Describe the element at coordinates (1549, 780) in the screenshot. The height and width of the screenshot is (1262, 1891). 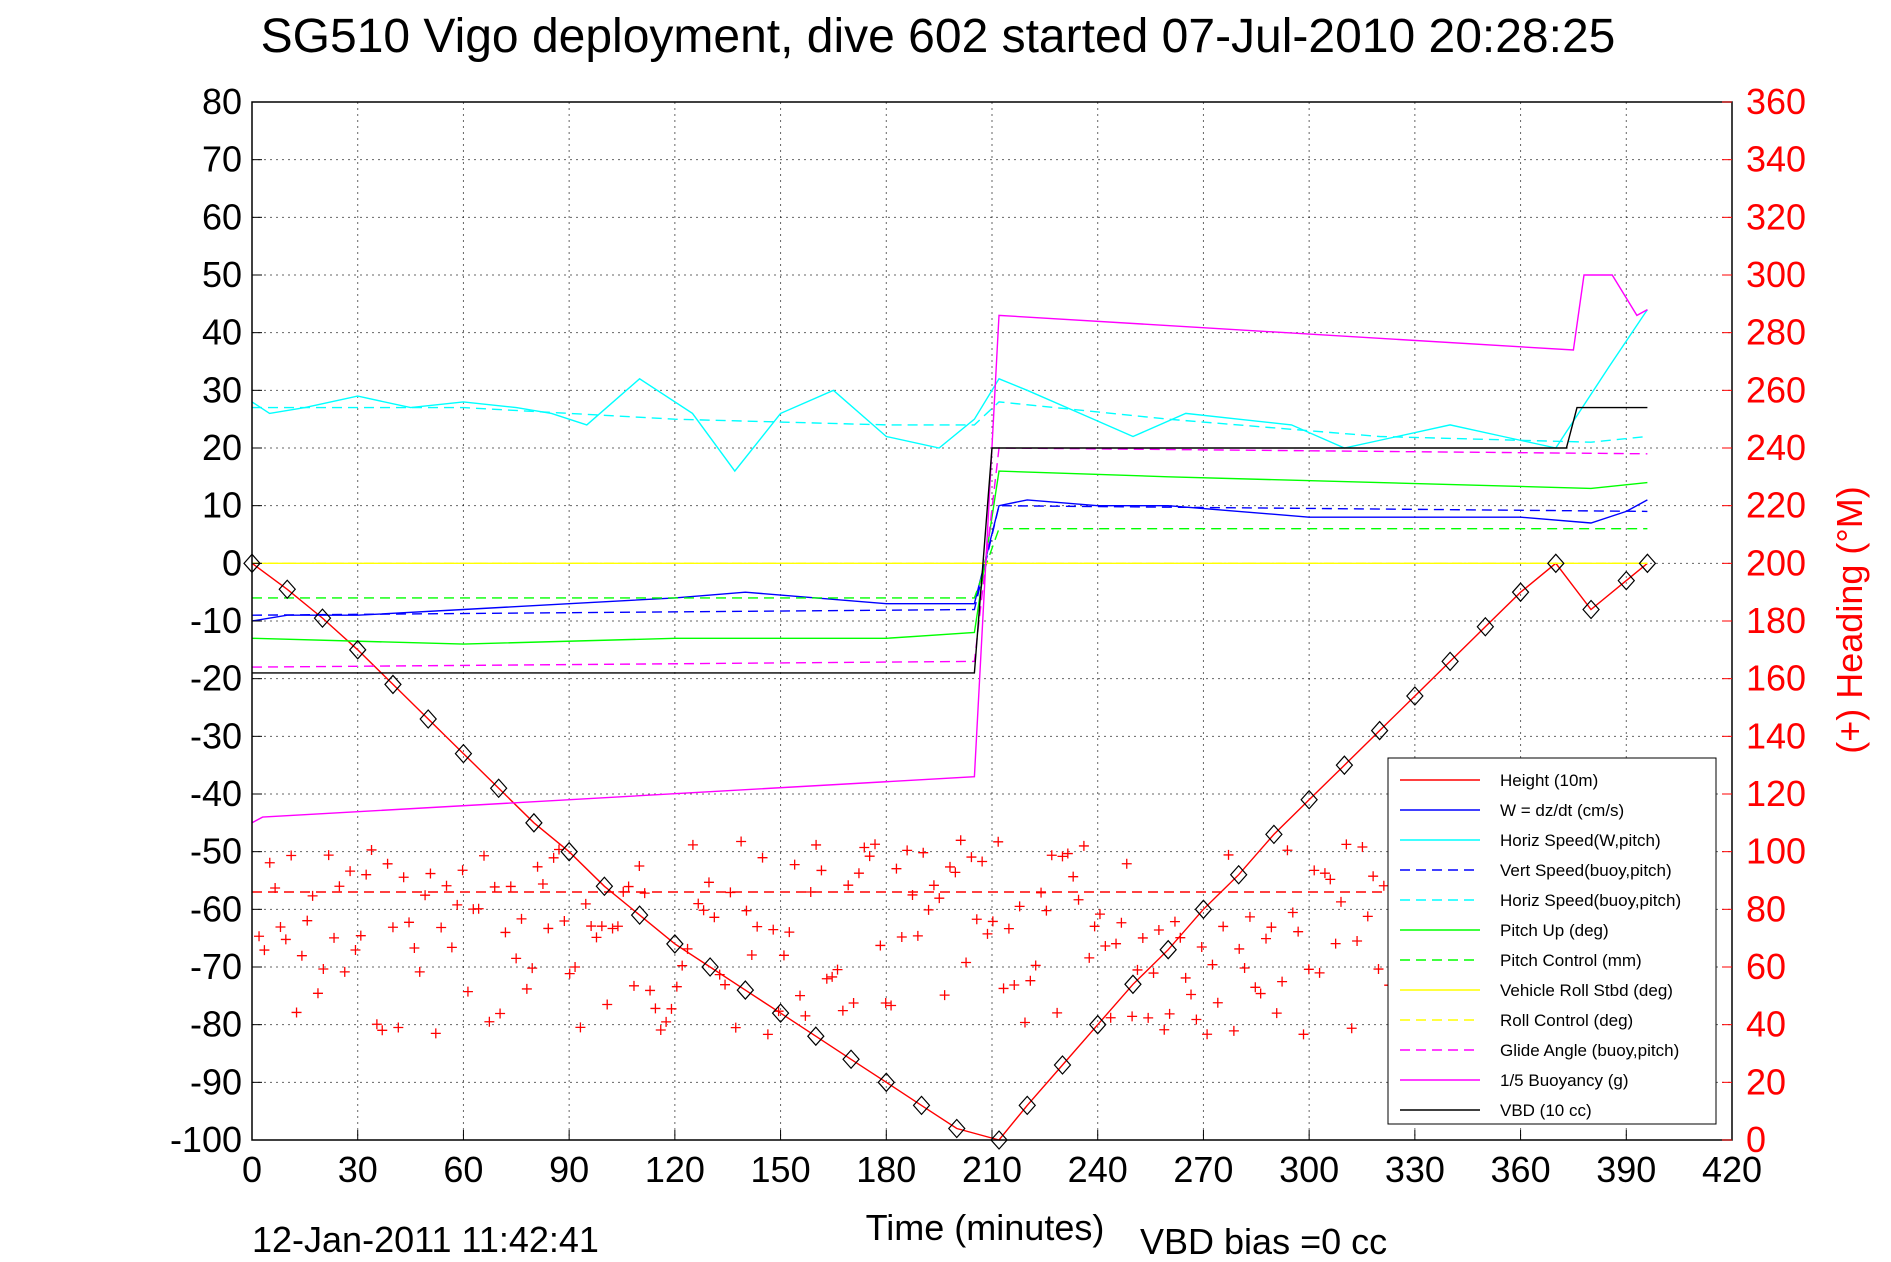
I see `legend-label: Height (10m)` at that location.